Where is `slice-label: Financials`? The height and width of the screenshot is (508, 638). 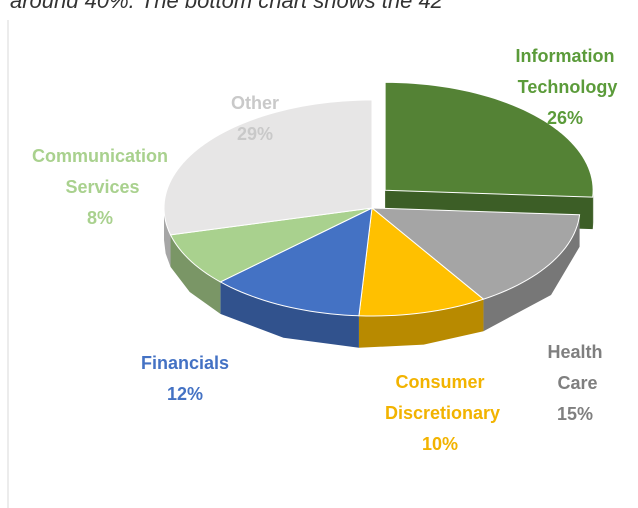 slice-label: Financials is located at coordinates (185, 363).